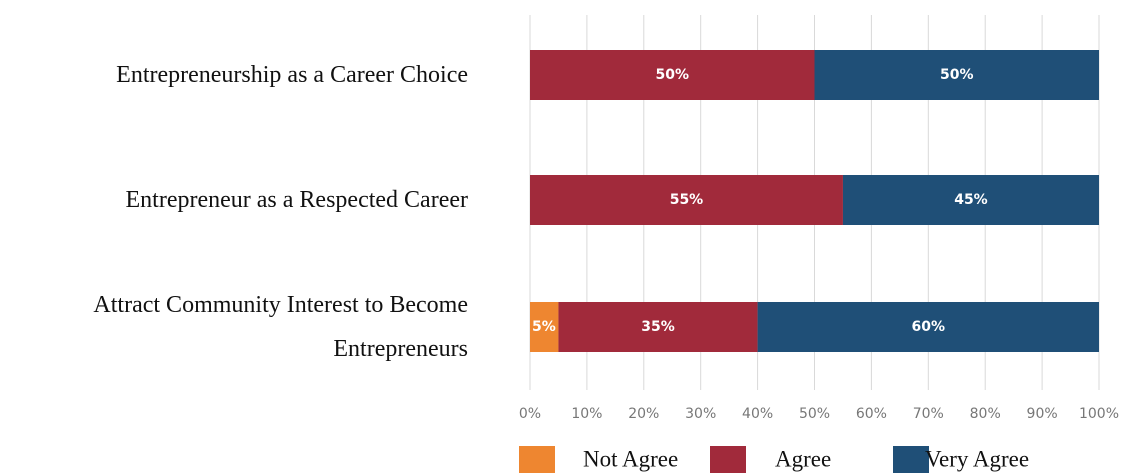 The width and height of the screenshot is (1129, 473). What do you see at coordinates (1042, 414) in the screenshot?
I see `x-tick-label: 90%` at bounding box center [1042, 414].